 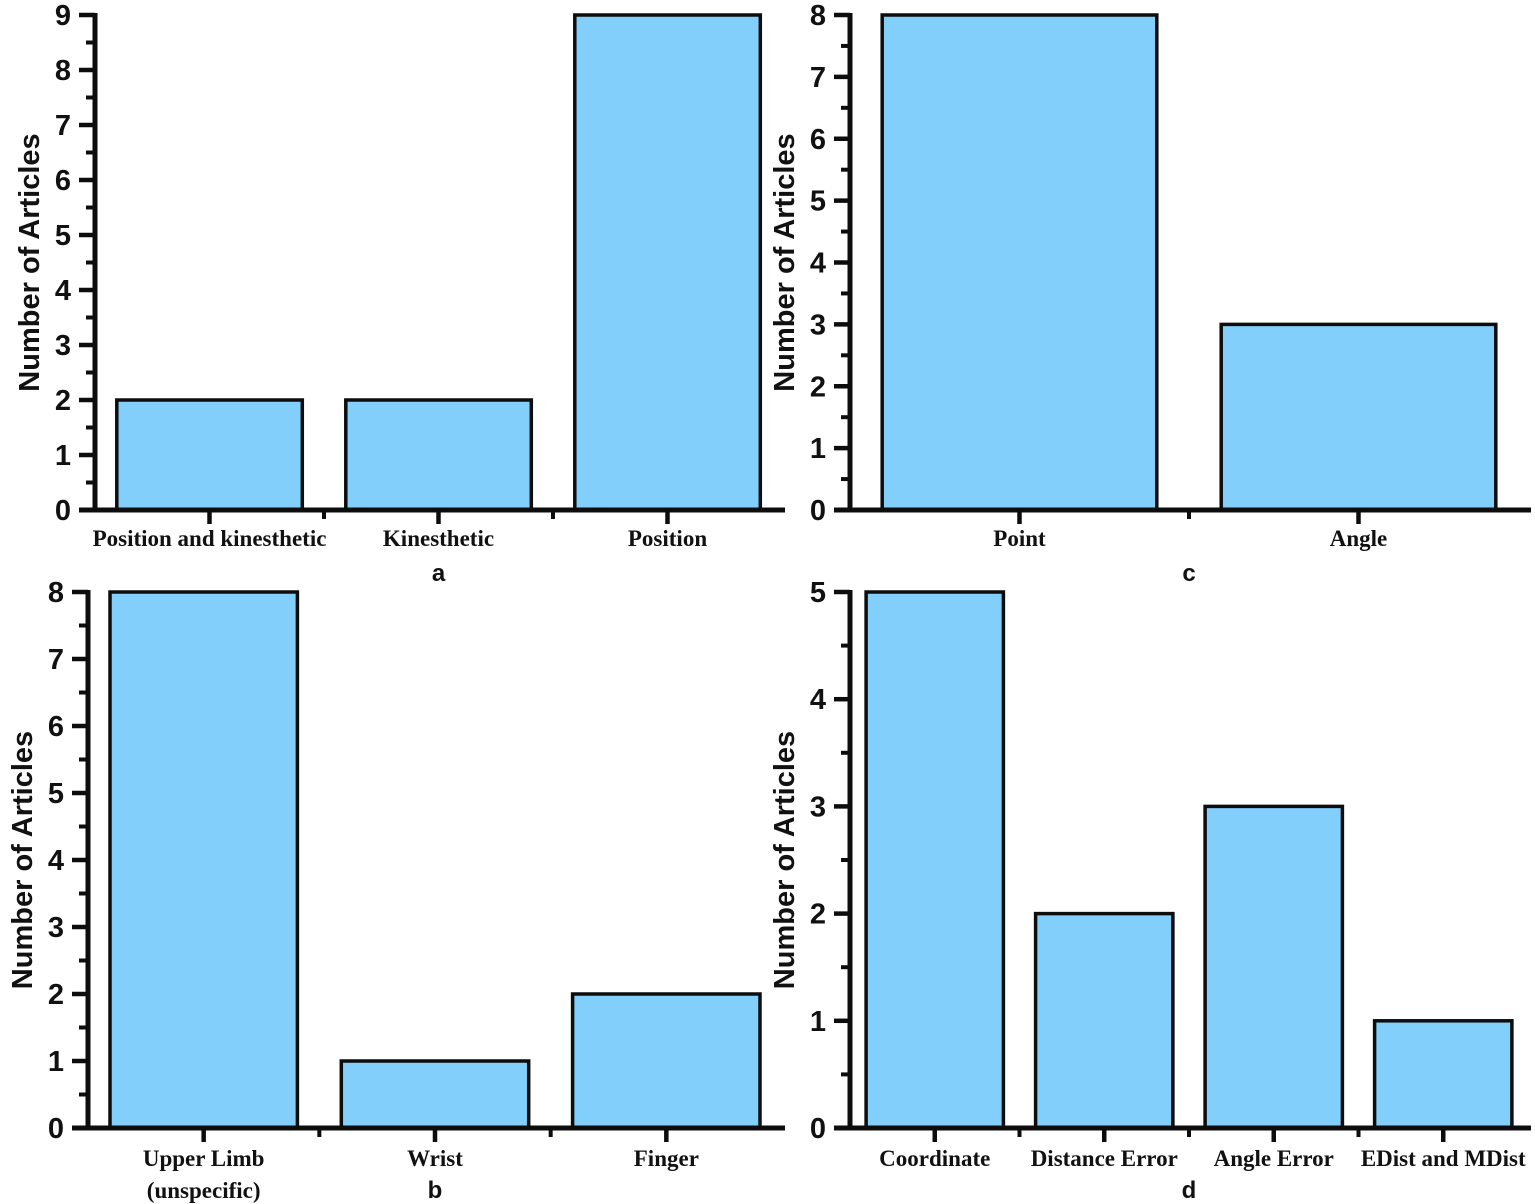 I want to click on panel-letter-c: c, so click(x=1188, y=573).